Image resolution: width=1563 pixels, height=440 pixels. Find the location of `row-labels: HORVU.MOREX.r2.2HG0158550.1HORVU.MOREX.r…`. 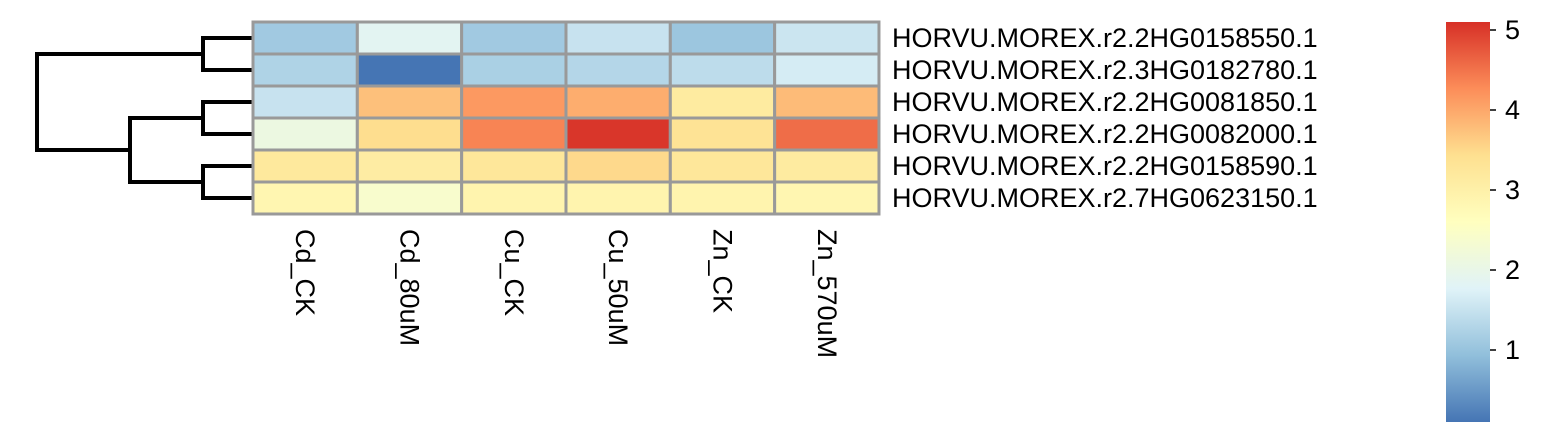

row-labels: HORVU.MOREX.r2.2HG0158550.1HORVU.MOREX.r… is located at coordinates (1105, 118).